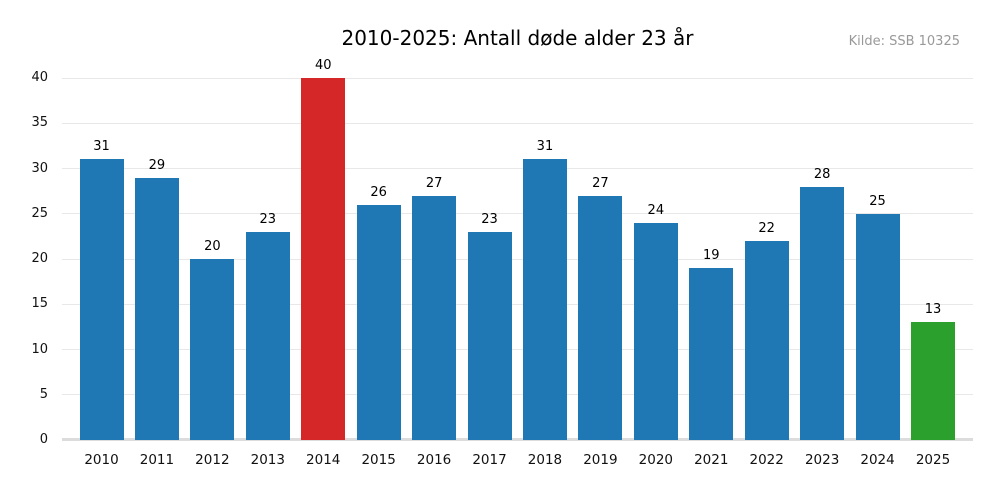 This screenshot has width=1000, height=500. Describe the element at coordinates (517, 123) in the screenshot. I see `gridline-y35` at that location.